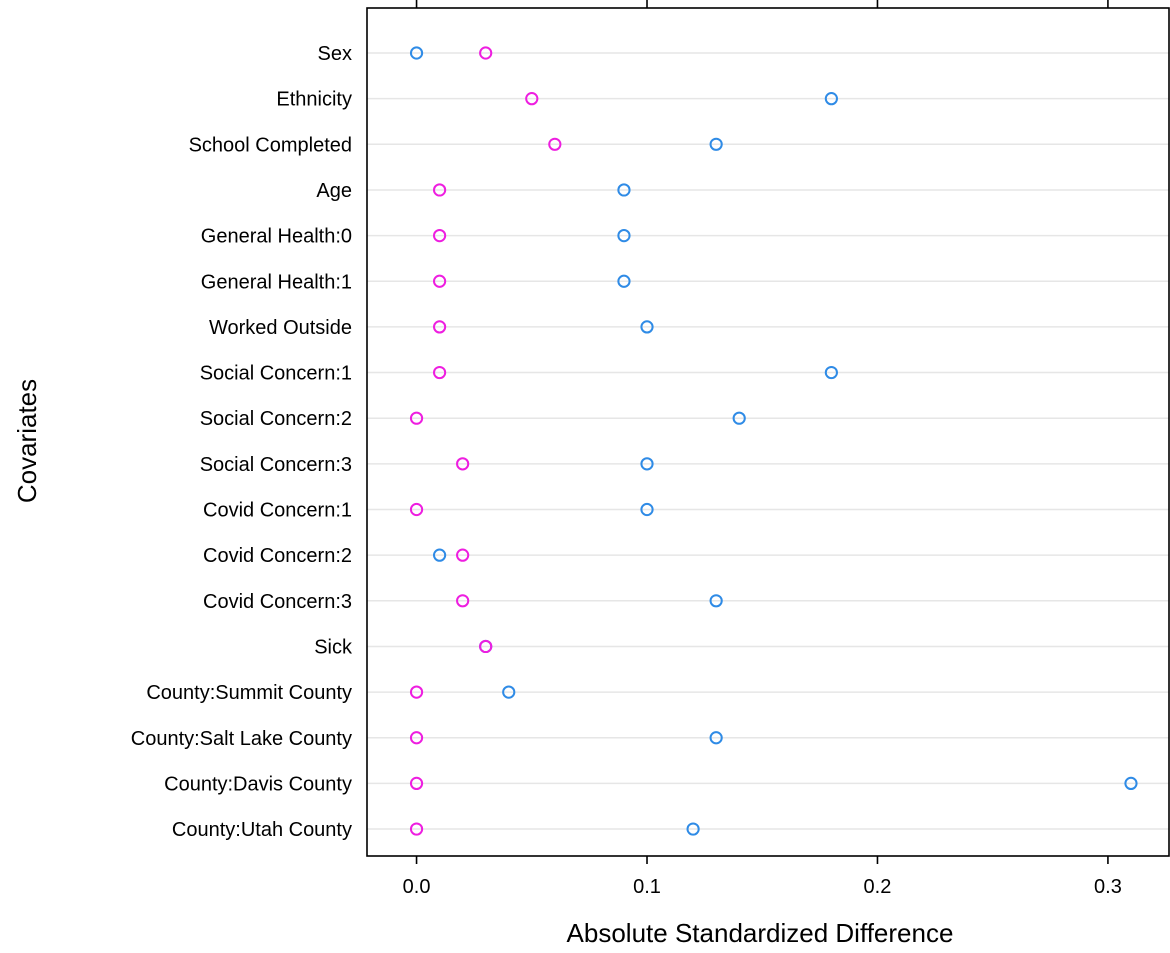 The image size is (1170, 953). I want to click on y-tick-label: Social Concern:1, so click(276, 374).